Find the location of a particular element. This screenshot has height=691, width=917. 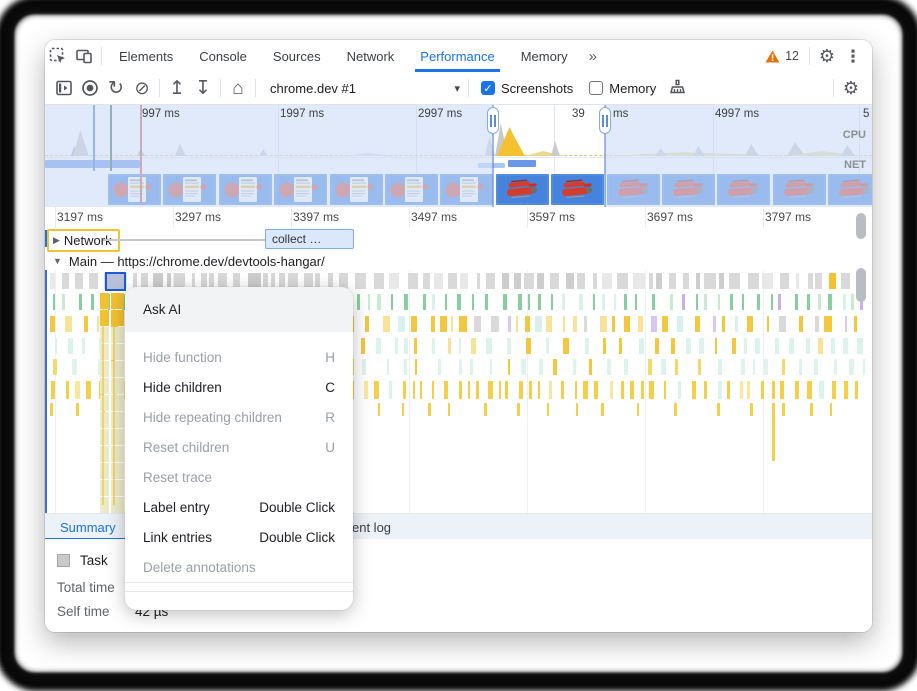

scrollbar-thumb is located at coordinates (861, 226).